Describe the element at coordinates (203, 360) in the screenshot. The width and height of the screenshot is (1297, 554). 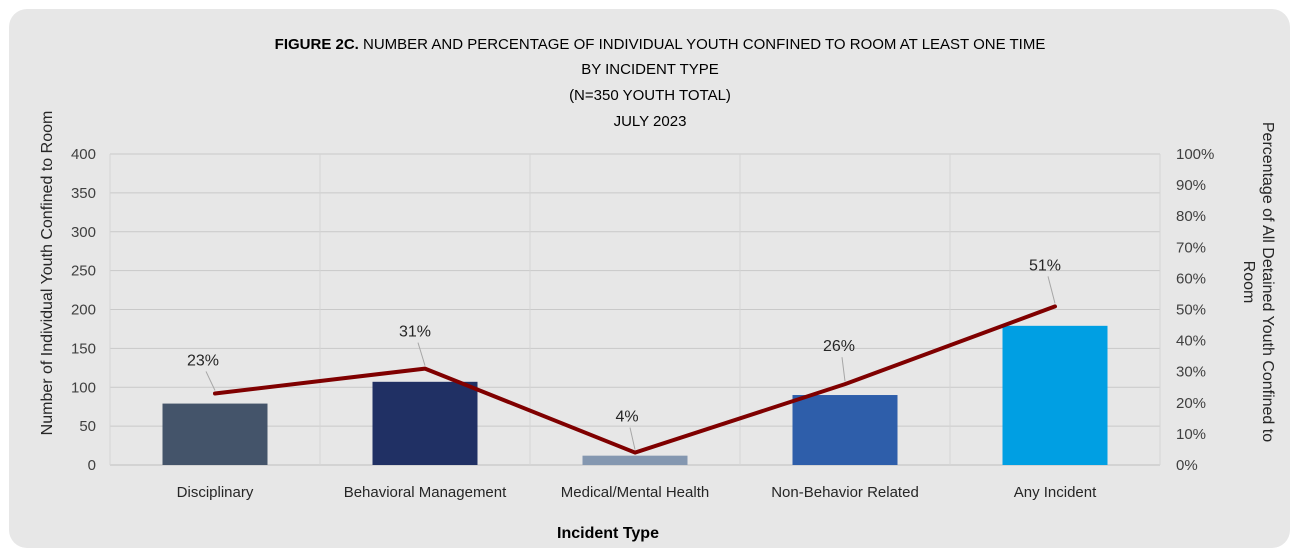
I see `data-label: 23%` at that location.